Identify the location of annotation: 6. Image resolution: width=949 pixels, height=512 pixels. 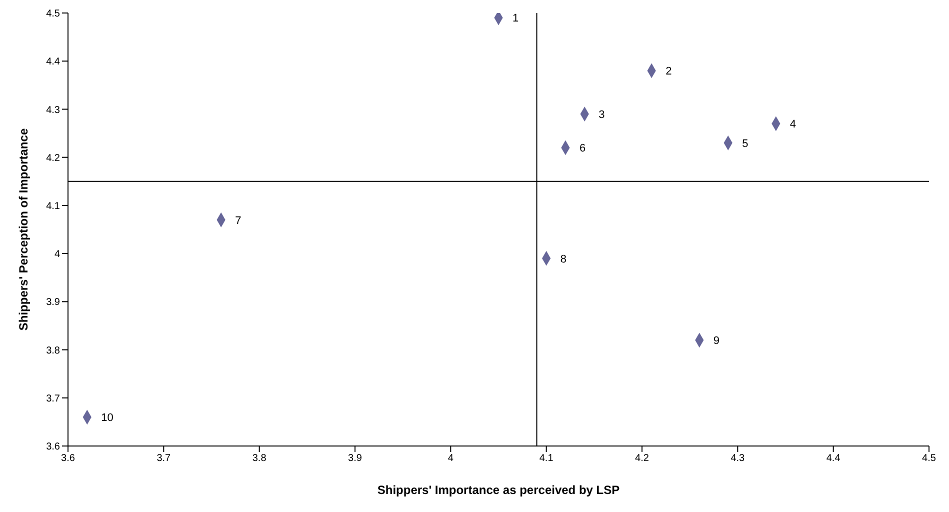
(582, 148).